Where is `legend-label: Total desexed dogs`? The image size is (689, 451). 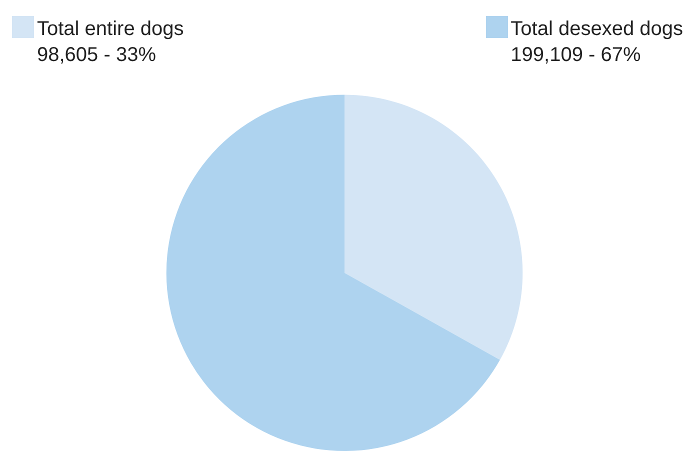
legend-label: Total desexed dogs is located at coordinates (596, 29).